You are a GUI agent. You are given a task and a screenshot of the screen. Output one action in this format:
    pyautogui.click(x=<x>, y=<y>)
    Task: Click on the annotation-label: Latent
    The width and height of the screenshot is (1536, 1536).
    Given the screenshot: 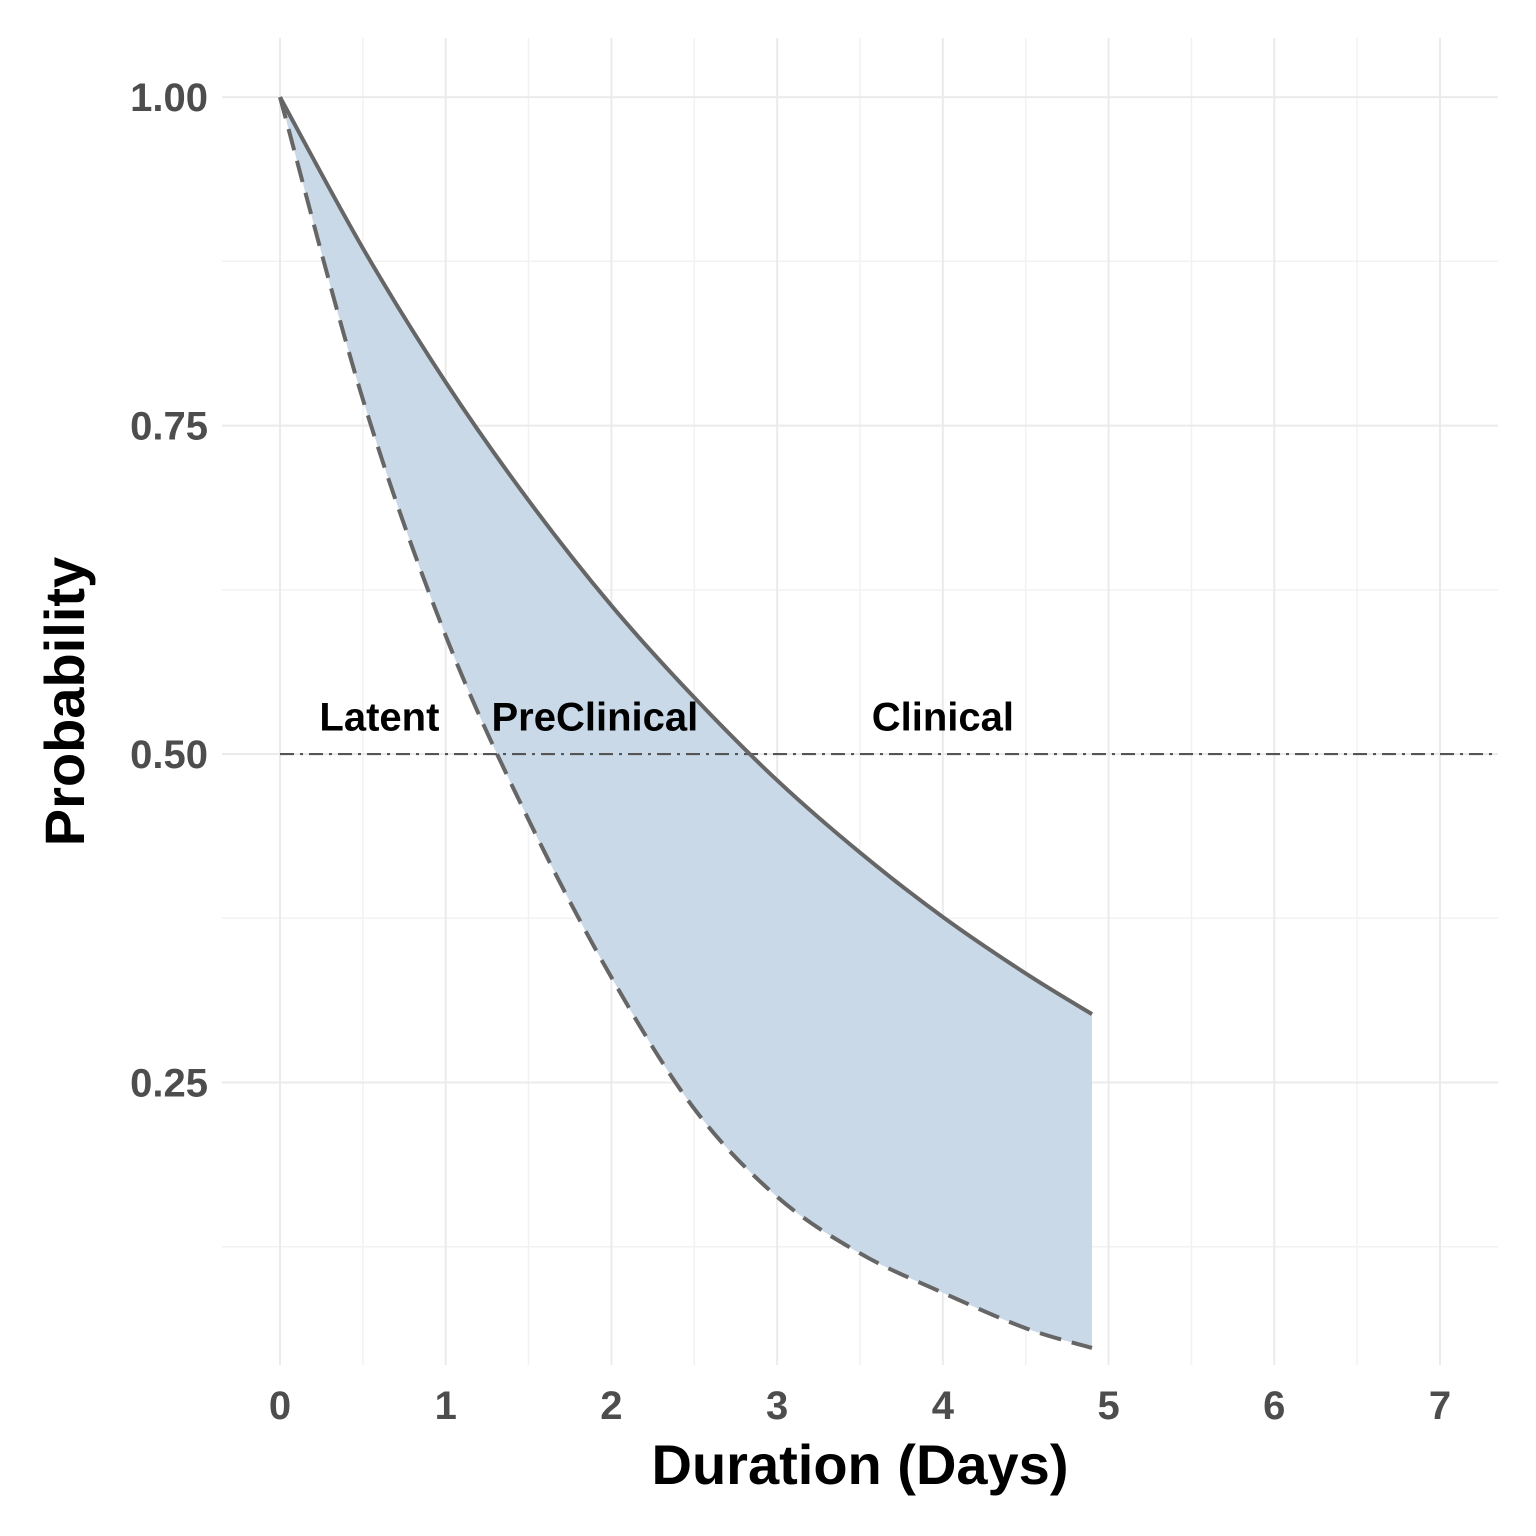 What is the action you would take?
    pyautogui.click(x=379, y=717)
    